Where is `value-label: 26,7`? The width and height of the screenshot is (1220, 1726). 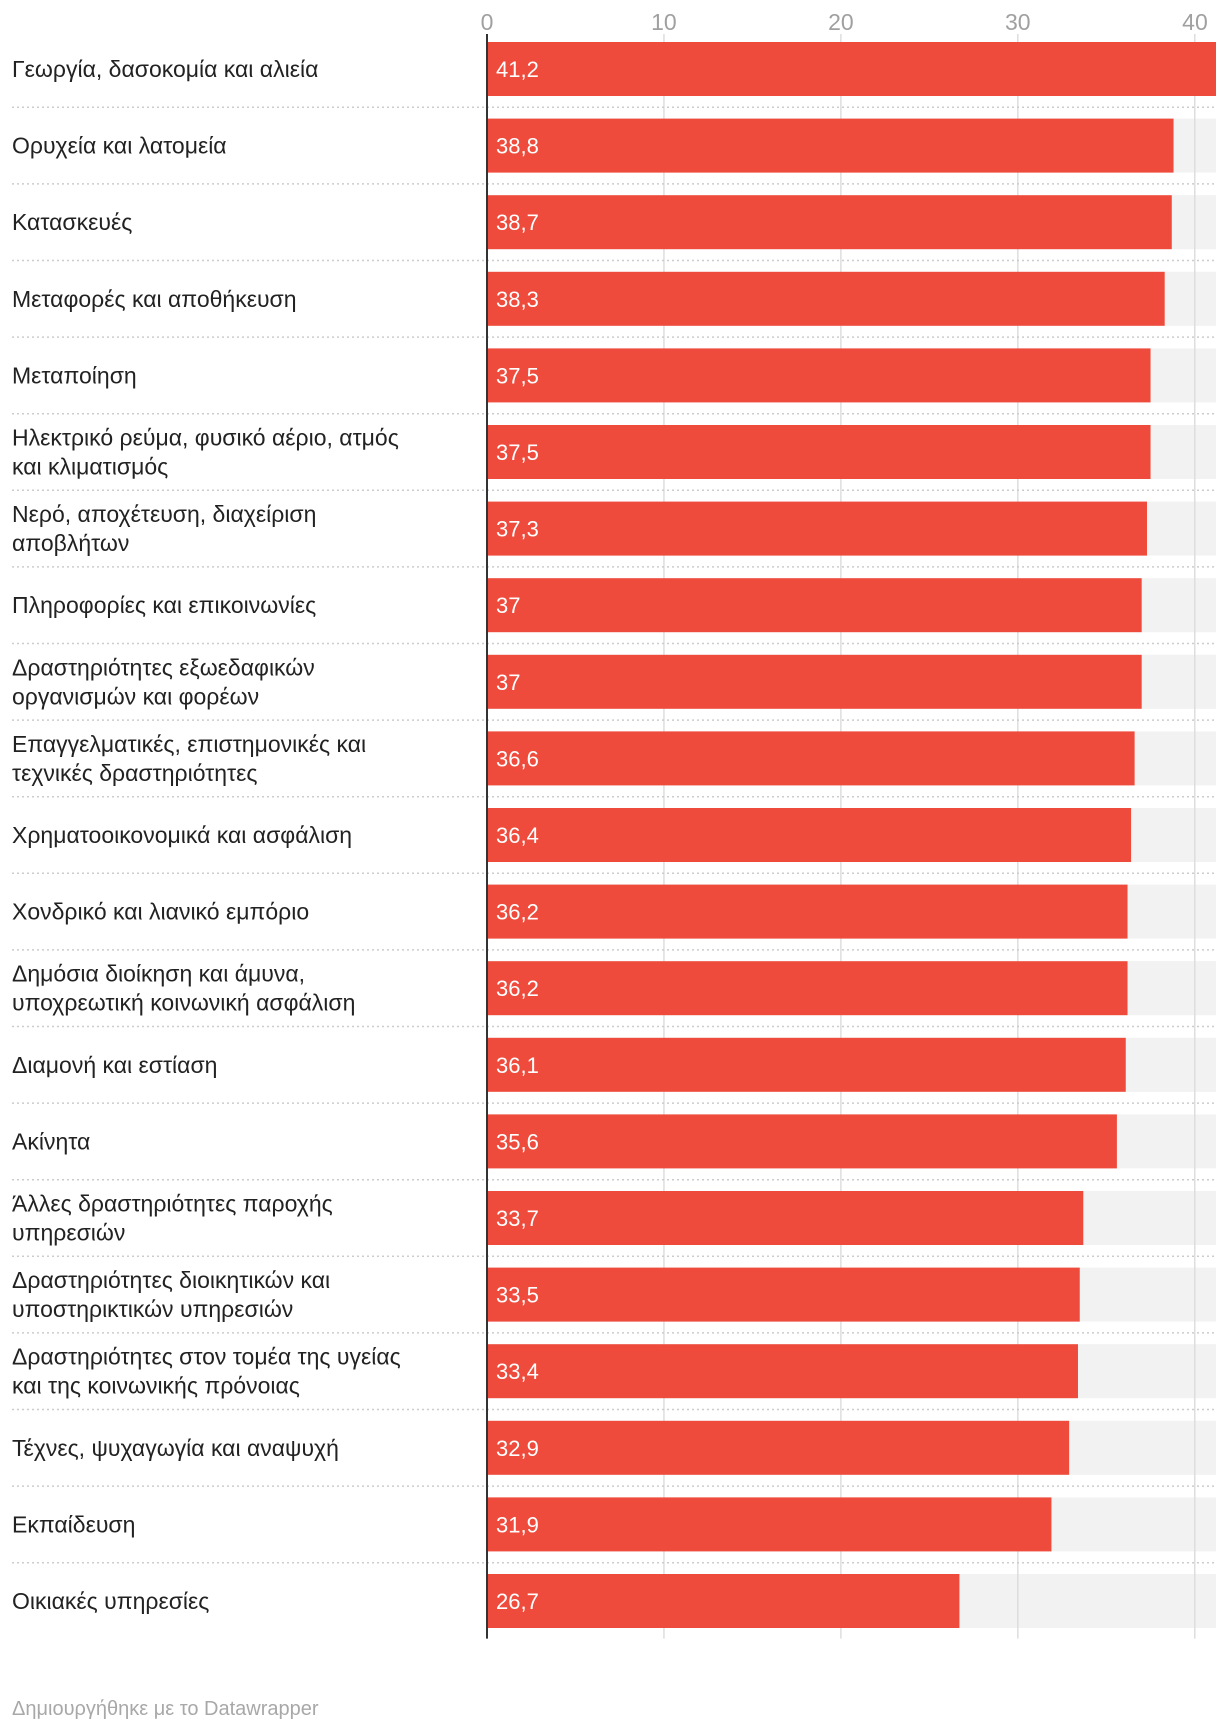 value-label: 26,7 is located at coordinates (517, 1601).